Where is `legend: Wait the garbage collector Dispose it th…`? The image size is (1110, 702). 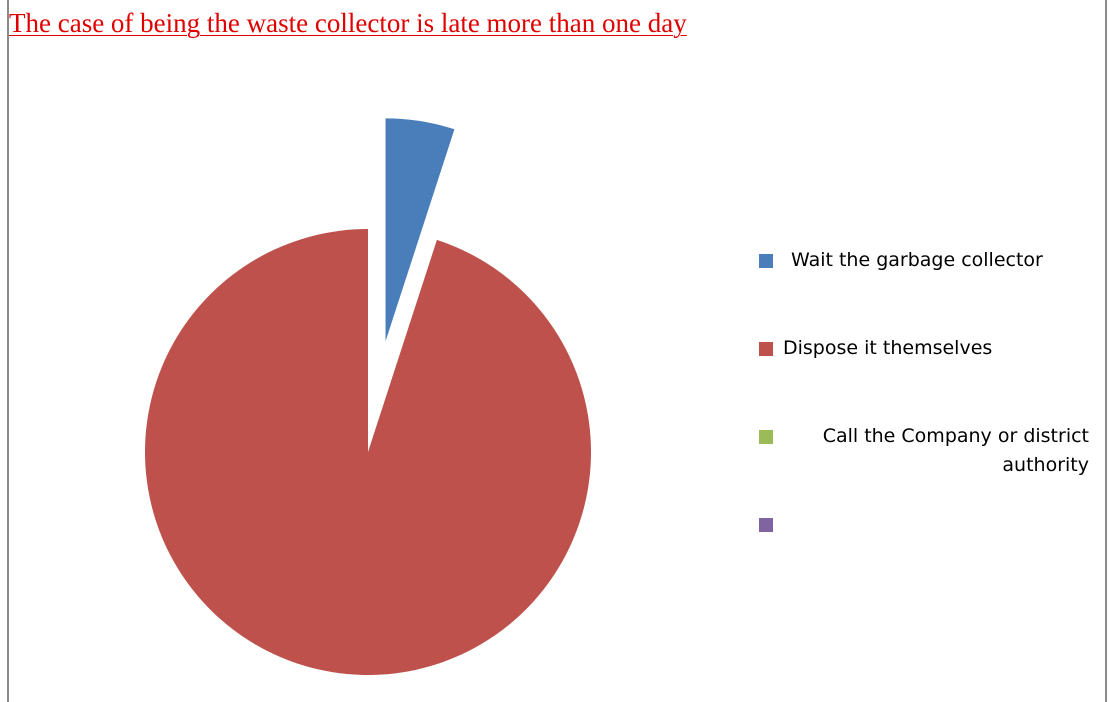 legend: Wait the garbage collector Dispose it th… is located at coordinates (924, 422).